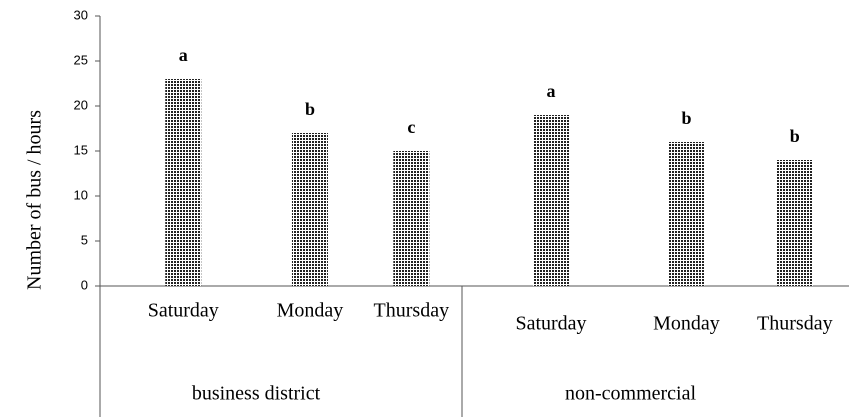 The height and width of the screenshot is (417, 849). Describe the element at coordinates (630, 394) in the screenshot. I see `group-label: non-commercial` at that location.